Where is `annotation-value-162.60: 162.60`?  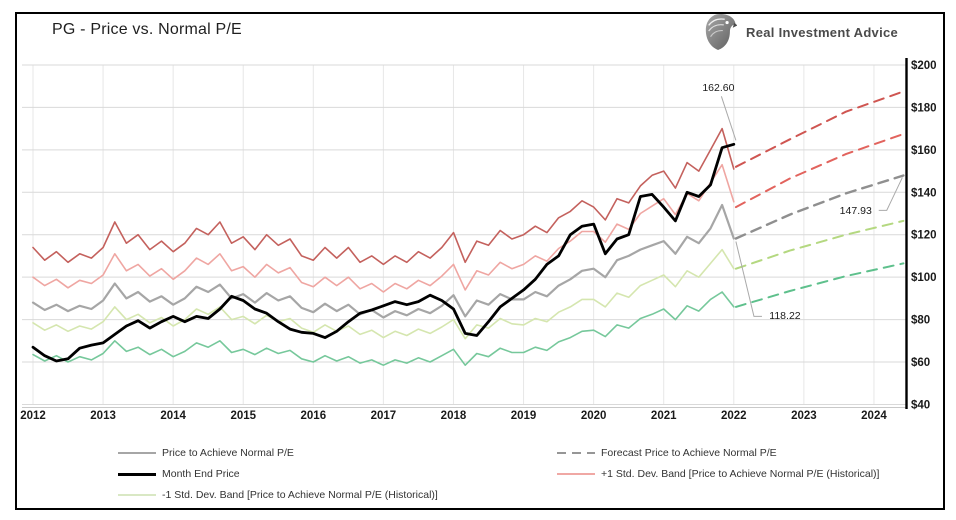
annotation-value-162.60: 162.60 is located at coordinates (718, 88).